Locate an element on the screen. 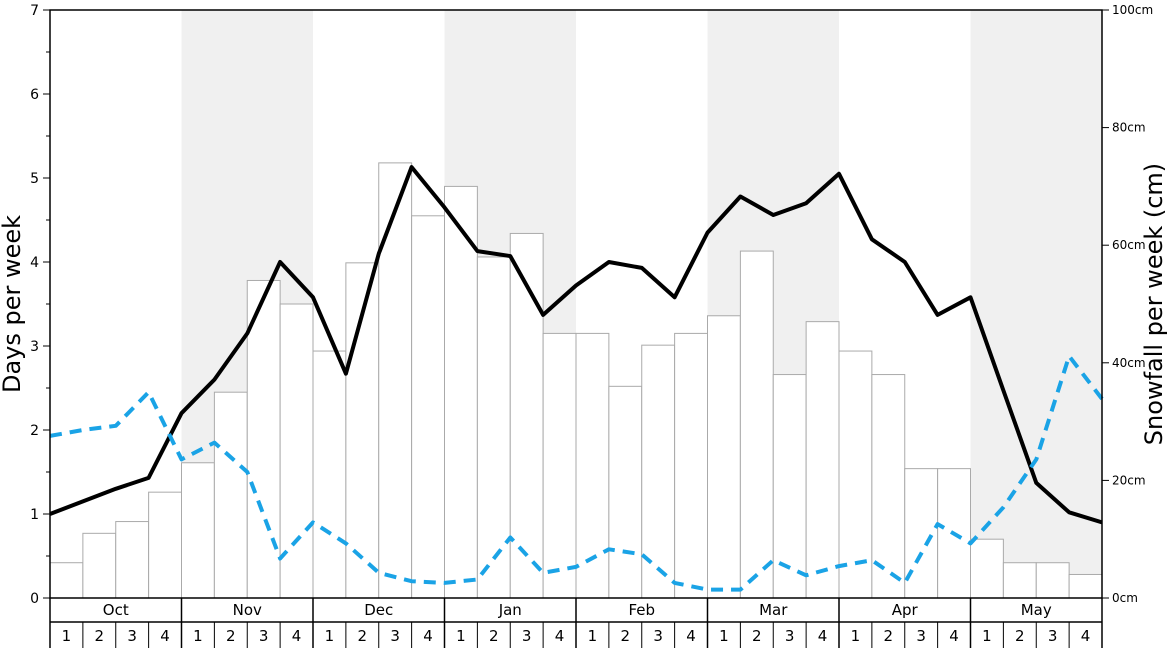 The width and height of the screenshot is (1168, 648). right-tick-label: 80cm is located at coordinates (1129, 128).